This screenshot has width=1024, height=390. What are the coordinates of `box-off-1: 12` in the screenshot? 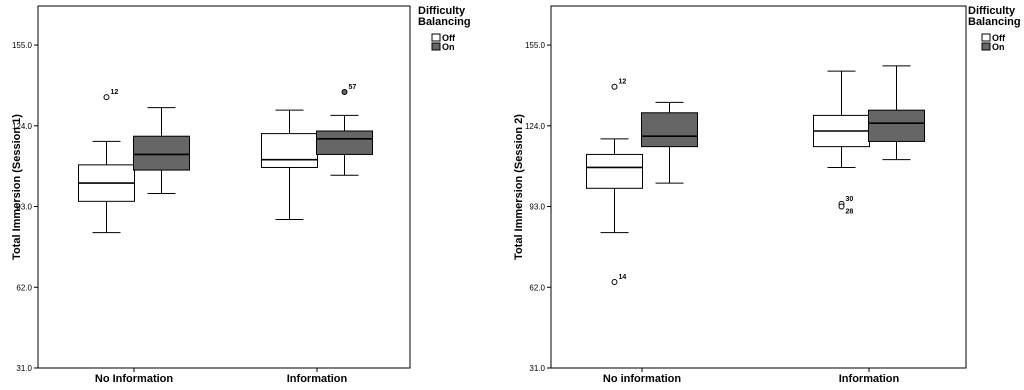 It's located at (106, 161).